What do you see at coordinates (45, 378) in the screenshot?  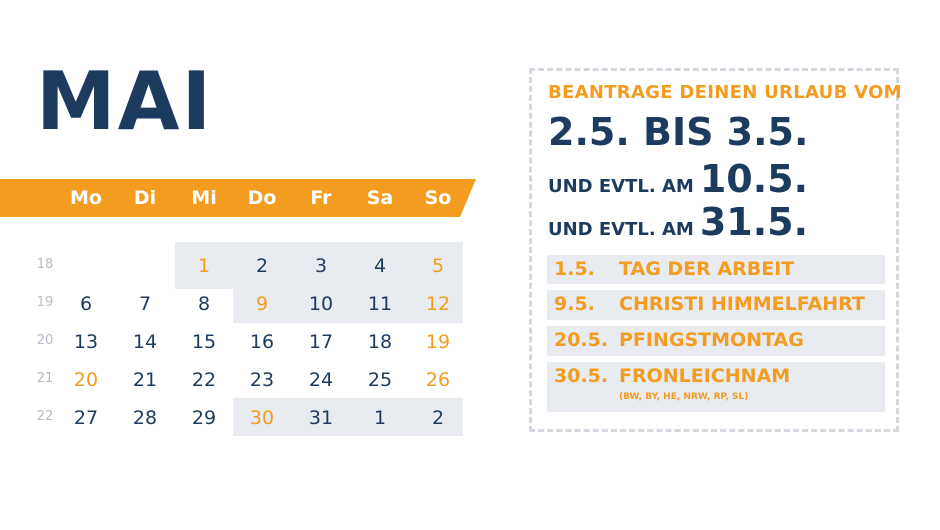 I see `week-number: 21` at bounding box center [45, 378].